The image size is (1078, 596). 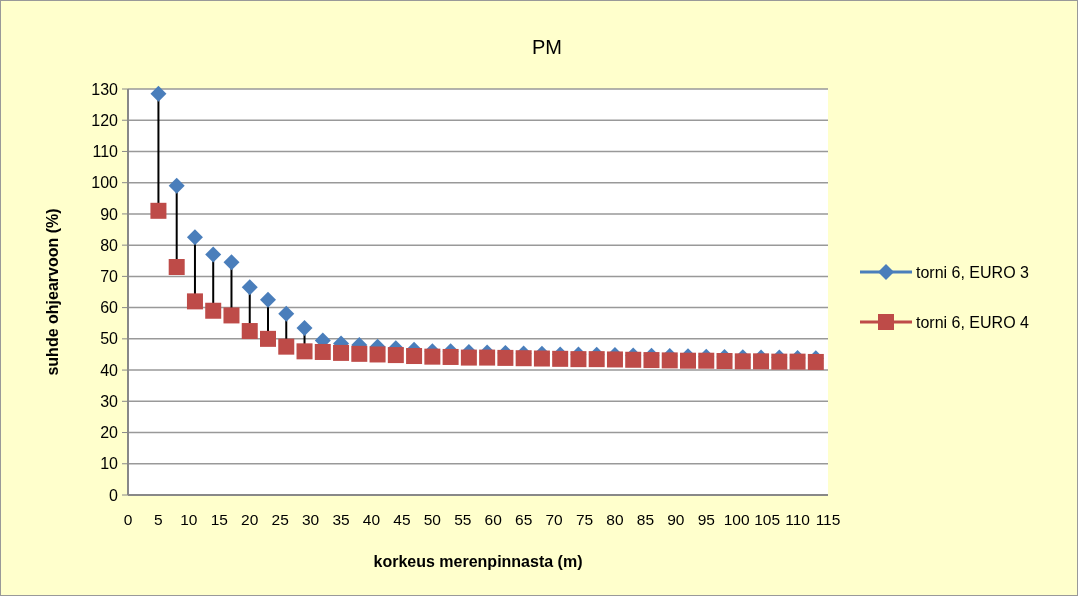 What do you see at coordinates (109, 214) in the screenshot?
I see `y-tick-label: 90` at bounding box center [109, 214].